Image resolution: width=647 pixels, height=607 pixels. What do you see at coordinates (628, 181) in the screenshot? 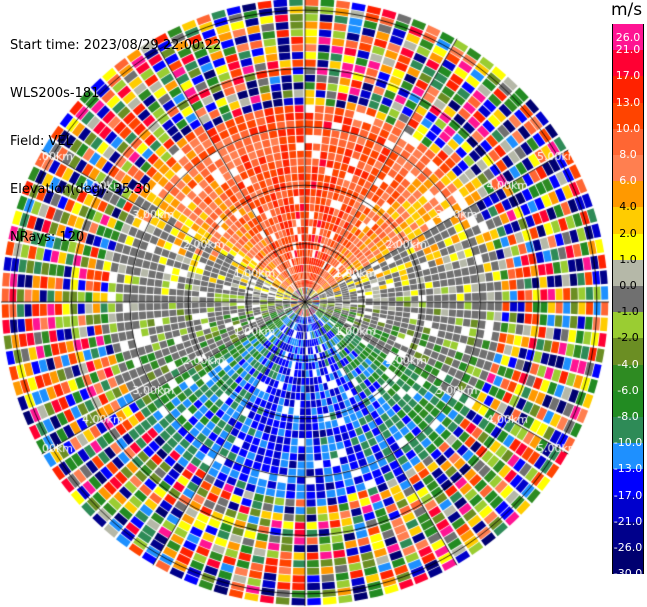
I see `colorbar-tick-label: 6.0` at bounding box center [628, 181].